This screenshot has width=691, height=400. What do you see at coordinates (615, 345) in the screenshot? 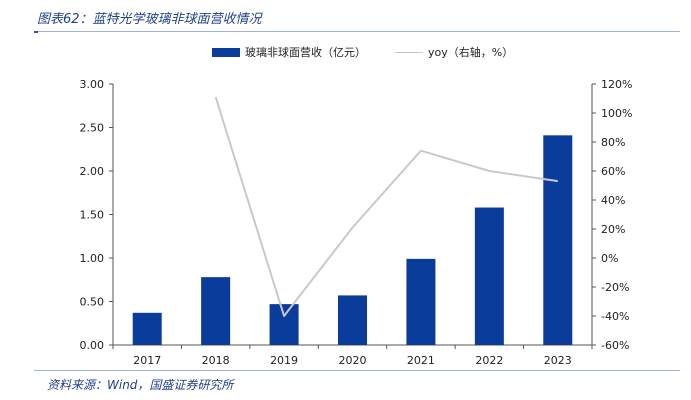
I see `y-right-tick-label: -60%` at bounding box center [615, 345].